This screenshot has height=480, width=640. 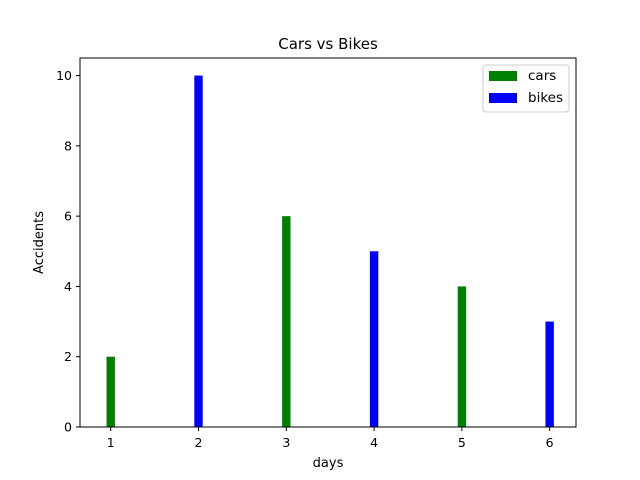 I want to click on x-axis-ticks: 1 2 3 4 5 6, so click(x=330, y=438).